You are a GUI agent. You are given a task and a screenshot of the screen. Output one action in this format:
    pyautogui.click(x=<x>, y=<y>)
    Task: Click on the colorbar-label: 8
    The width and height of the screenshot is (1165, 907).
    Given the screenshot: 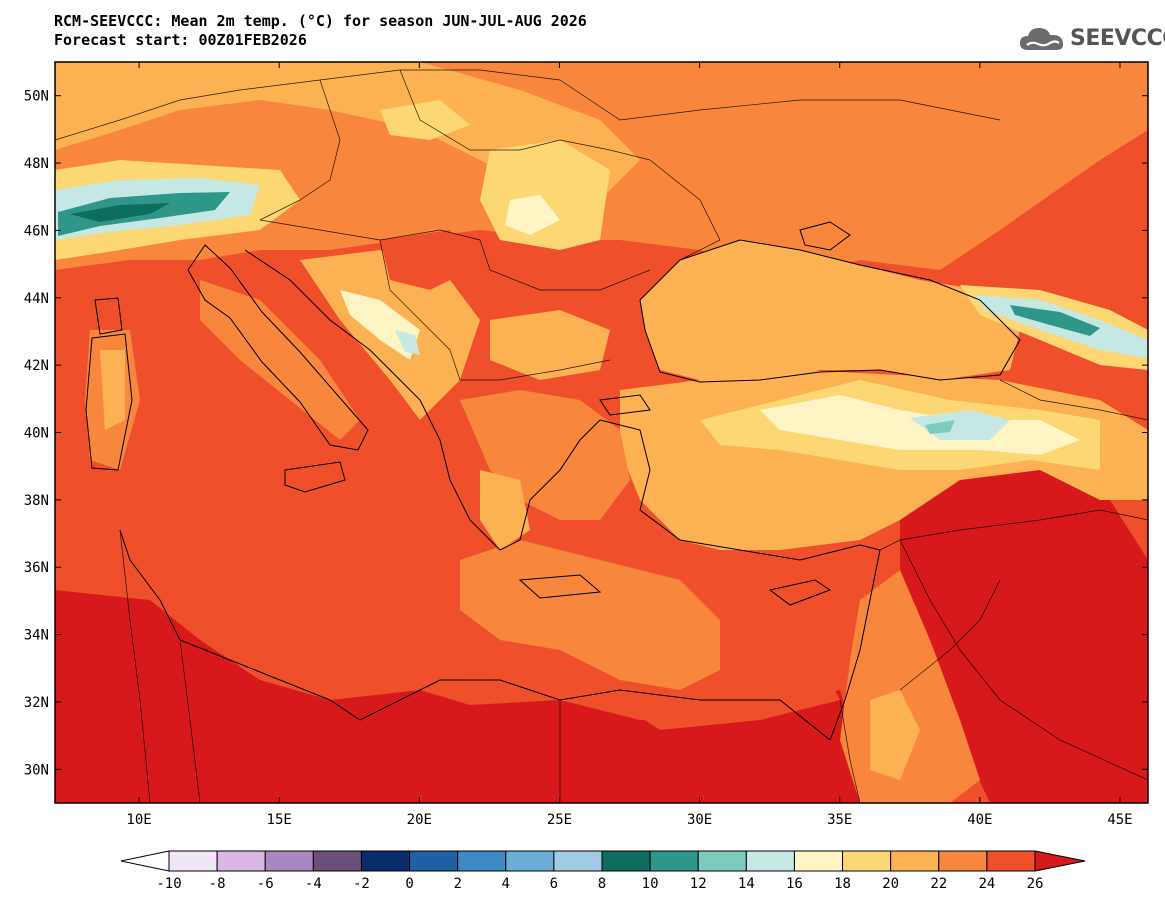 What is the action you would take?
    pyautogui.click(x=602, y=884)
    